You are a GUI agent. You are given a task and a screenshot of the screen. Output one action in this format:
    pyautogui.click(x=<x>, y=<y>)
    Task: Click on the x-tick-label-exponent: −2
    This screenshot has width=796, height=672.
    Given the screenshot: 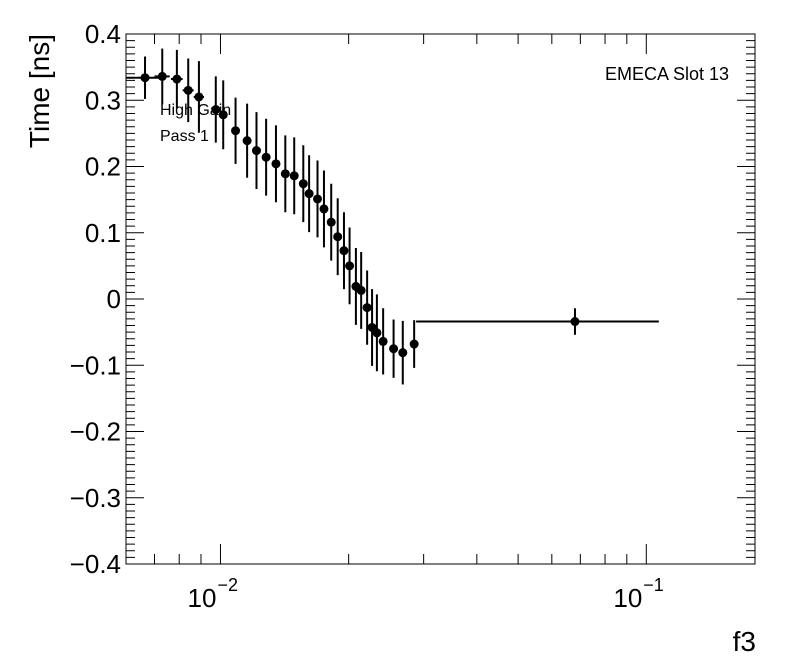 What is the action you would take?
    pyautogui.click(x=227, y=585)
    